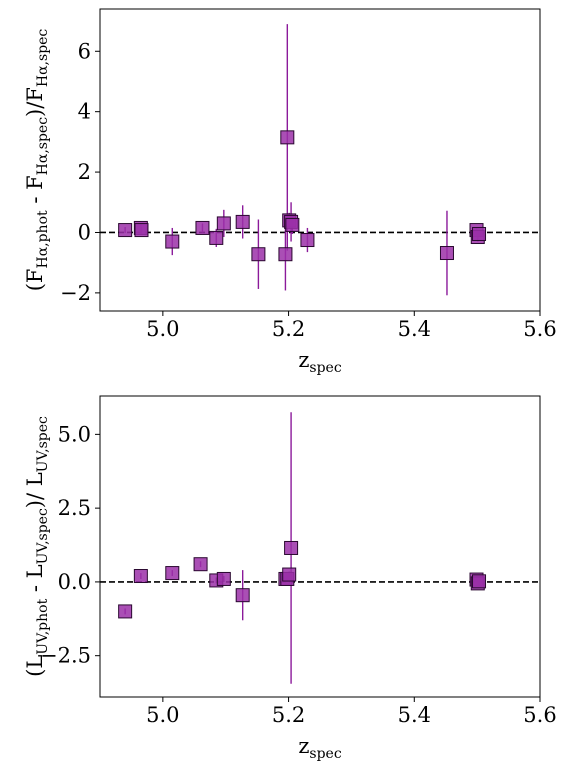 This screenshot has width=566, height=766. Describe the element at coordinates (539, 329) in the screenshot. I see `panel-1-xtick-label: 5.6` at that location.